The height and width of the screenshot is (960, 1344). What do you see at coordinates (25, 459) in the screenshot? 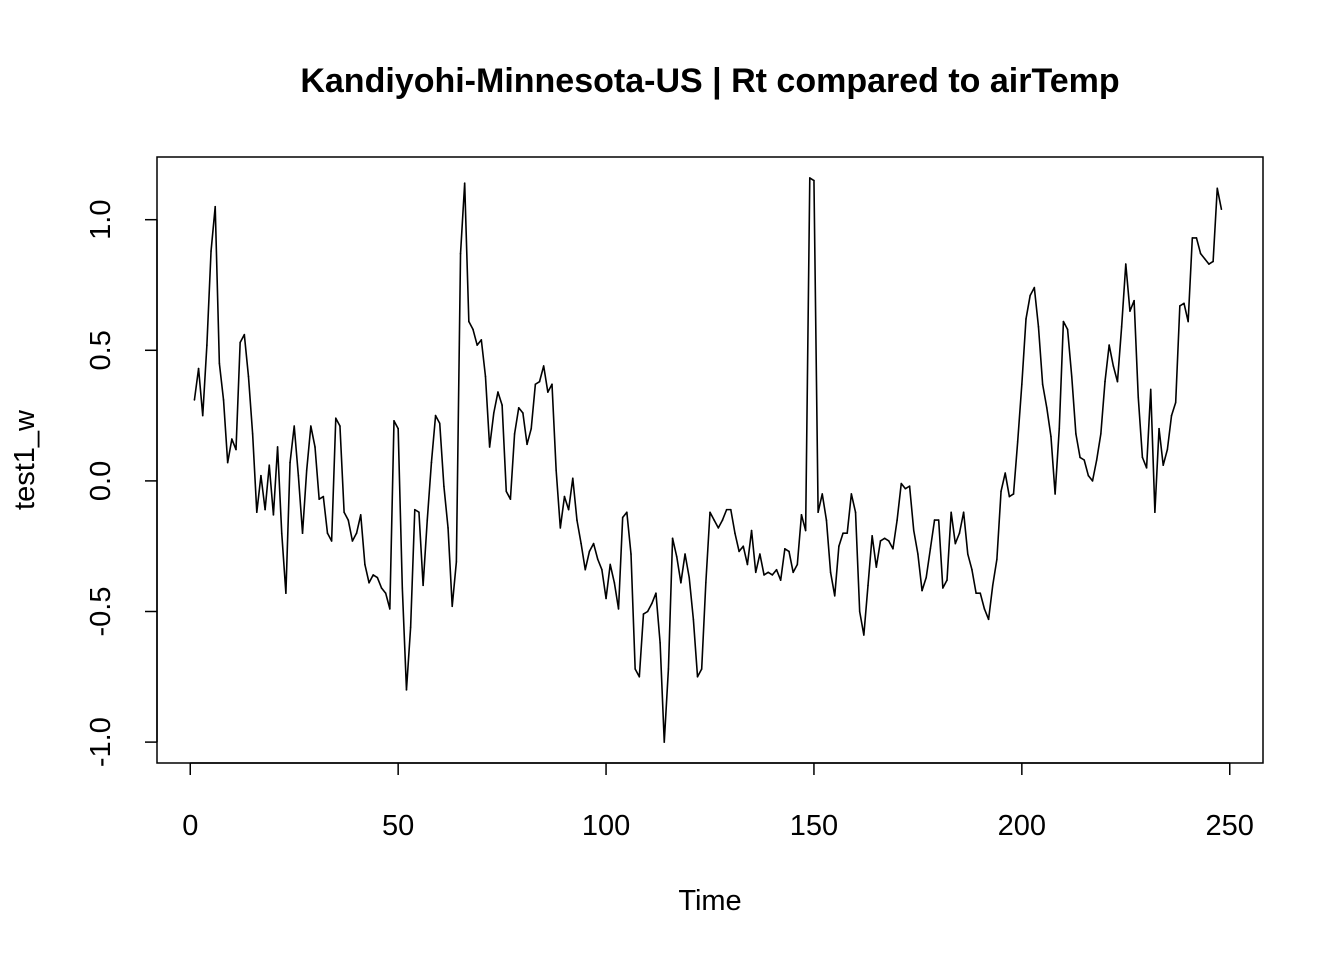
I see `y-axis-label: test1_w` at bounding box center [25, 459].